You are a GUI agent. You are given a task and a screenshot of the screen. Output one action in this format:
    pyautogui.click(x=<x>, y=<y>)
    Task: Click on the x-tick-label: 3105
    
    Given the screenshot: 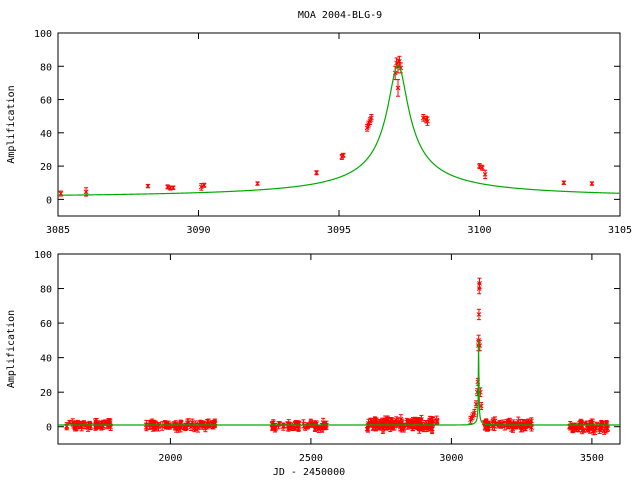 What is the action you would take?
    pyautogui.click(x=620, y=230)
    